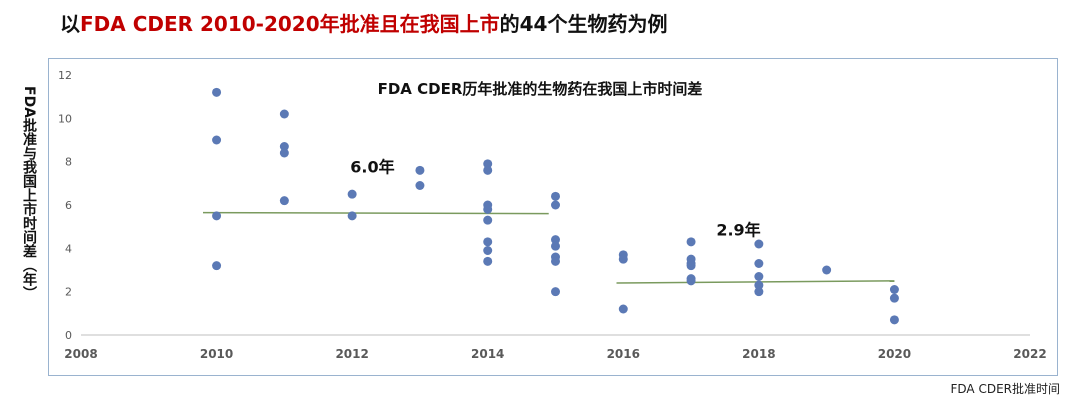 This screenshot has width=1080, height=410. I want to click on x-tick-label: 2020, so click(894, 354).